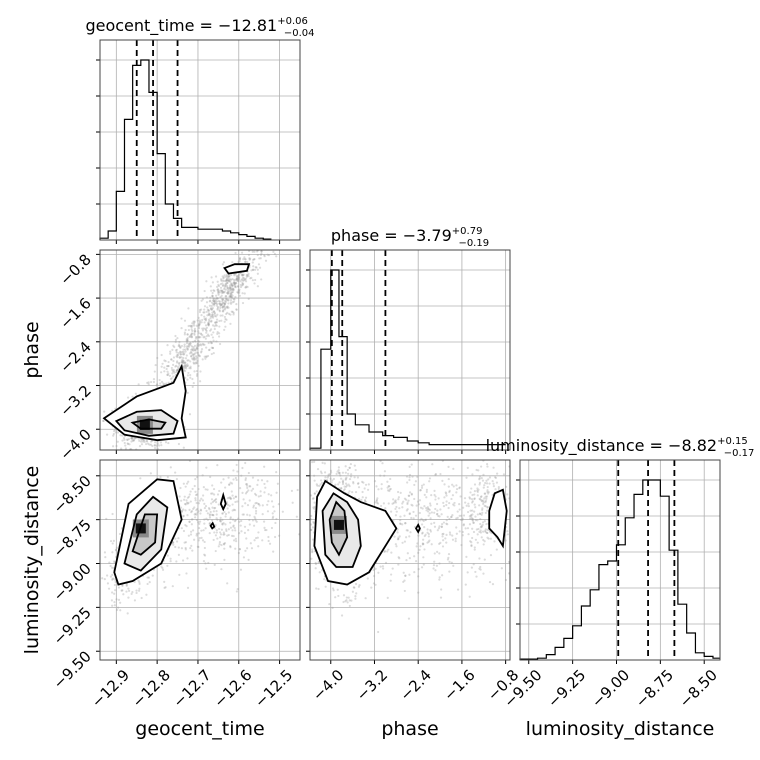 This screenshot has height=760, width=760. I want to click on x-tick-label-luminosity_distance: −8.50, so click(698, 688).